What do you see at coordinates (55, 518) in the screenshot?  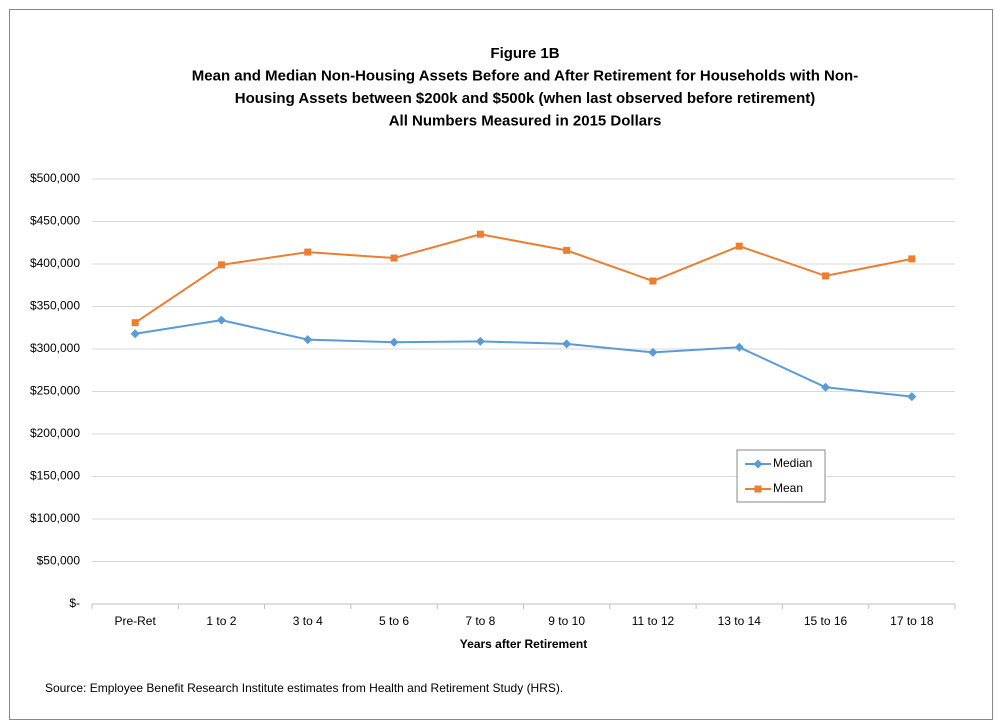 I see `y-tick-label: $100,000` at bounding box center [55, 518].